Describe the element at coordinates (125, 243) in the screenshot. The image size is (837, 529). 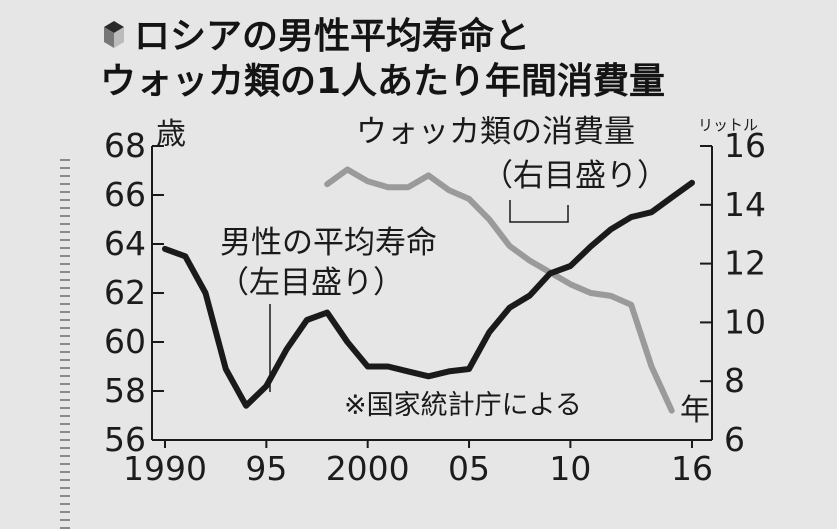
I see `left-tick-label: 64` at that location.